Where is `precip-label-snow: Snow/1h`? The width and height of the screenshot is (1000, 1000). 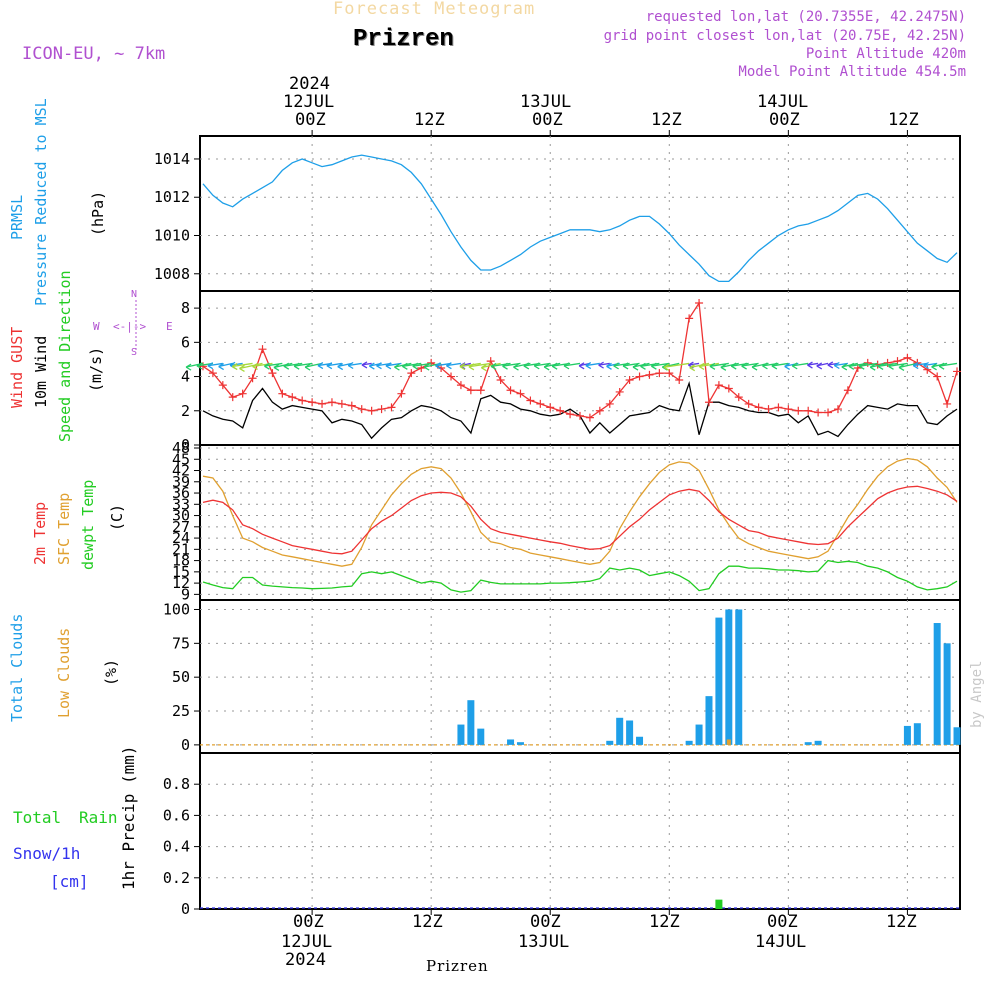
precip-label-snow: Snow/1h is located at coordinates (47, 853).